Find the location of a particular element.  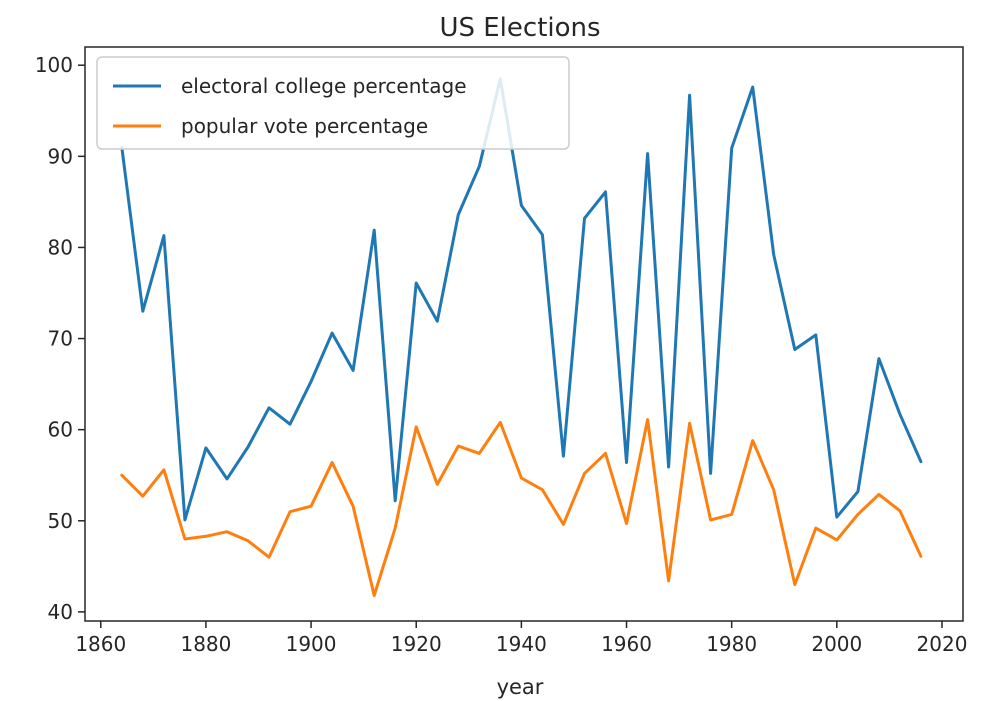

y-tick-label: 100 is located at coordinates (54, 65).